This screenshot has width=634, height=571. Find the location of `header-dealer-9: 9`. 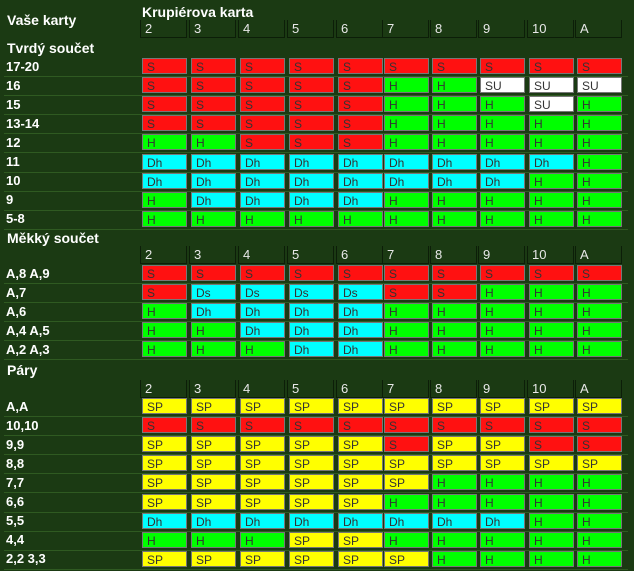

header-dealer-9: 9 is located at coordinates (501, 29).